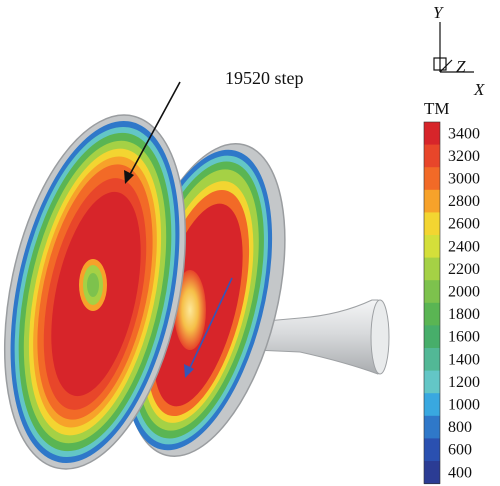 Image resolution: width=500 pixels, height=486 pixels. I want to click on exit-nozzle, so click(322, 337).